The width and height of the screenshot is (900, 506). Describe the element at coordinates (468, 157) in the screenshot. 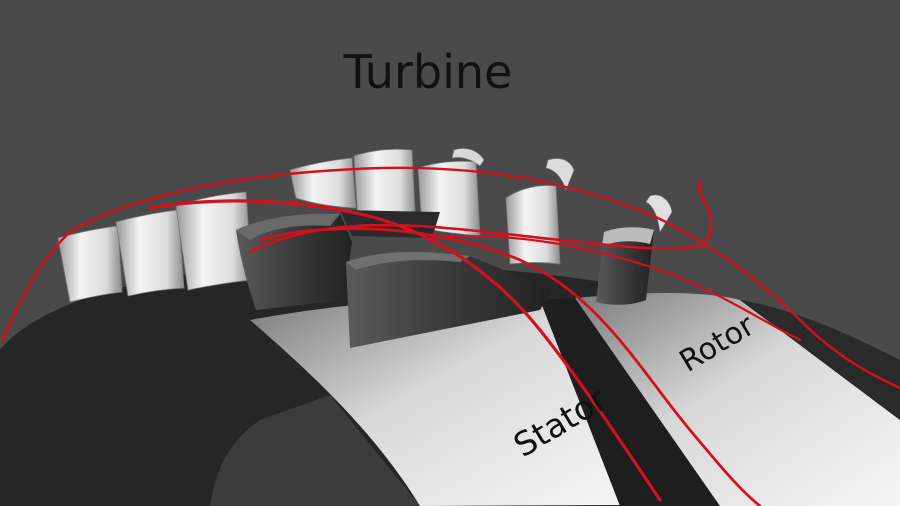

I see `stator-blade-tip` at that location.